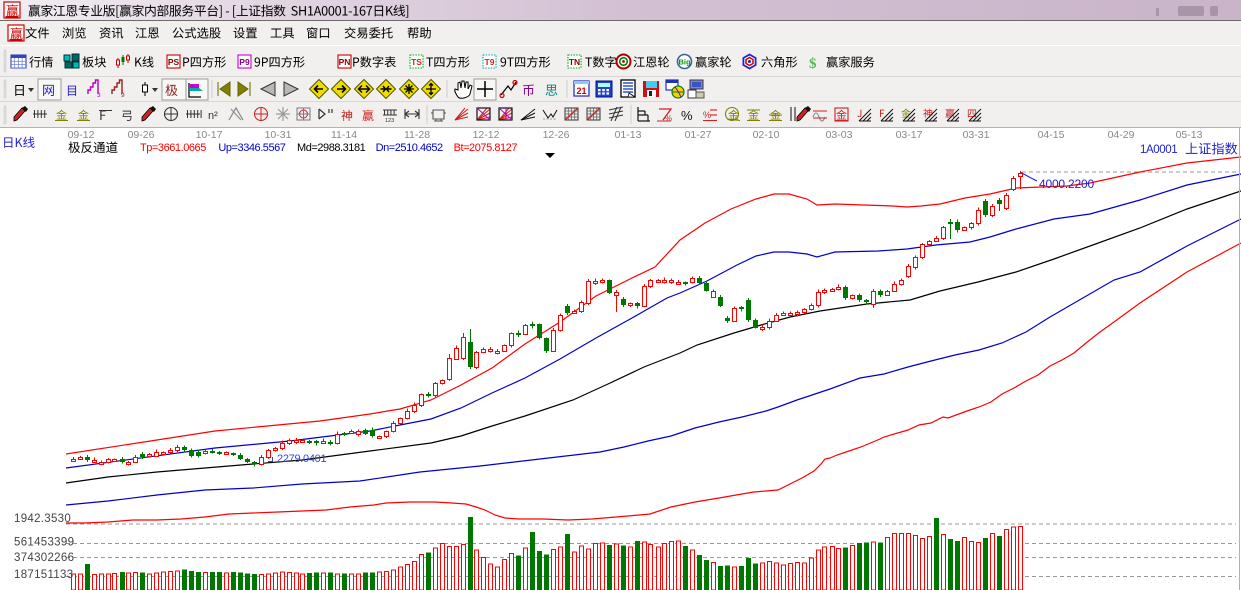 The height and width of the screenshot is (590, 1241). I want to click on svg-text: PN, so click(345, 62).